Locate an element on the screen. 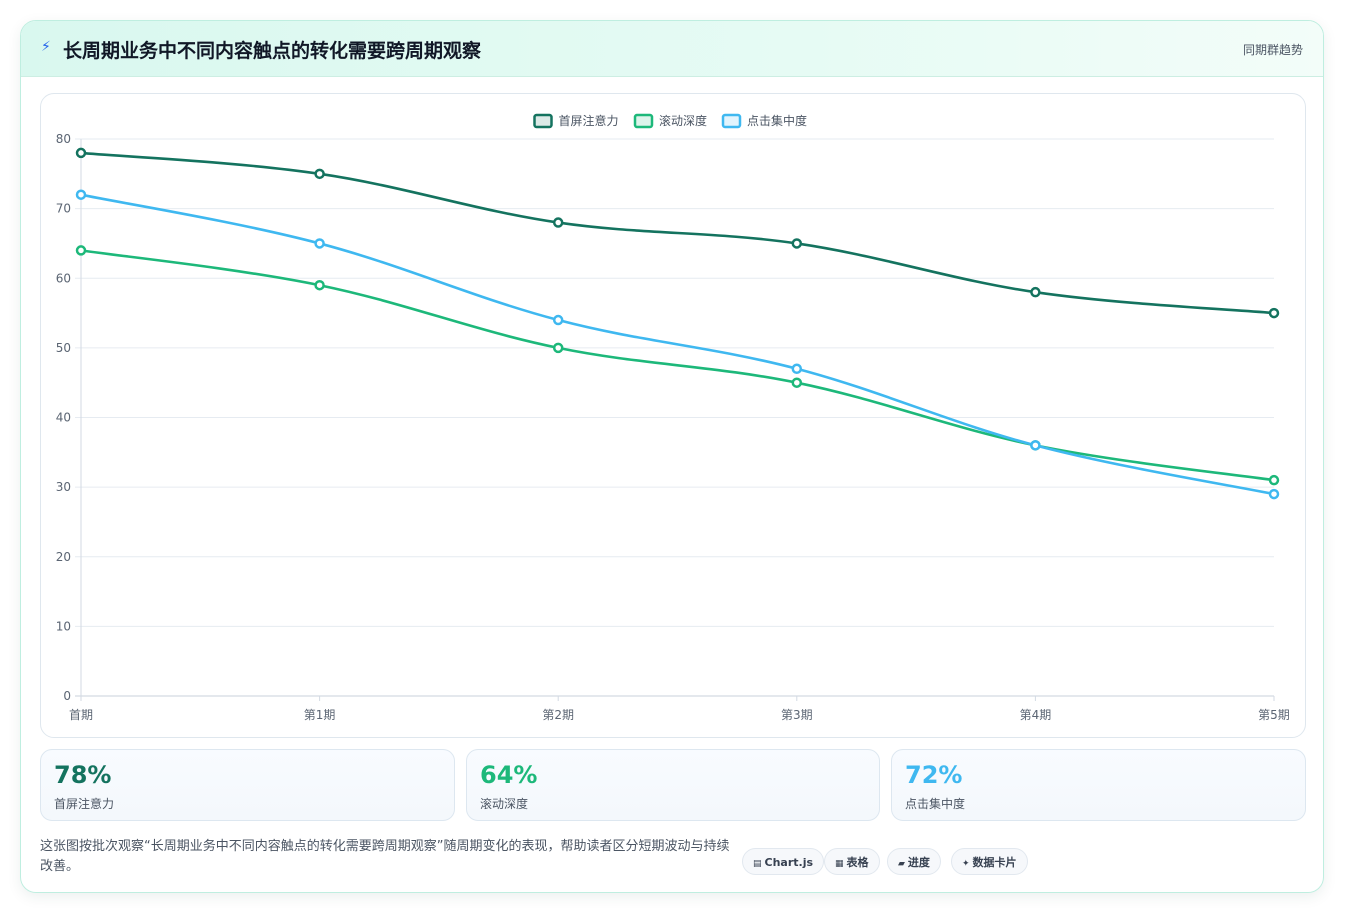 This screenshot has width=1345, height=916. legend-label: 首屏注意力 is located at coordinates (589, 120).